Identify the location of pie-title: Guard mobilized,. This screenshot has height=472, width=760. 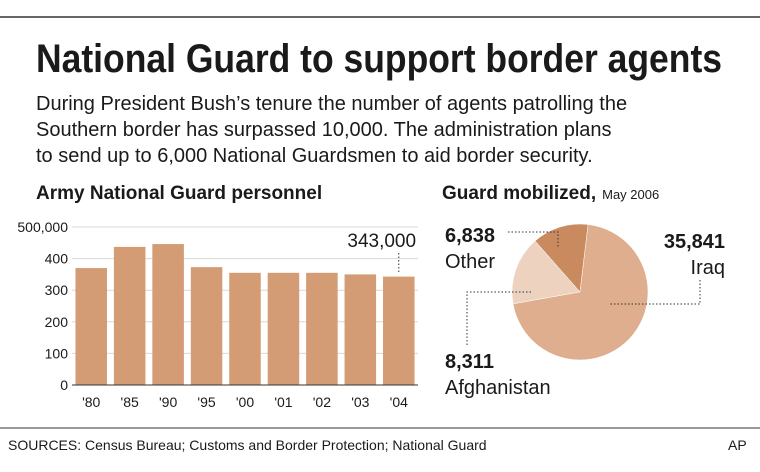
(519, 193).